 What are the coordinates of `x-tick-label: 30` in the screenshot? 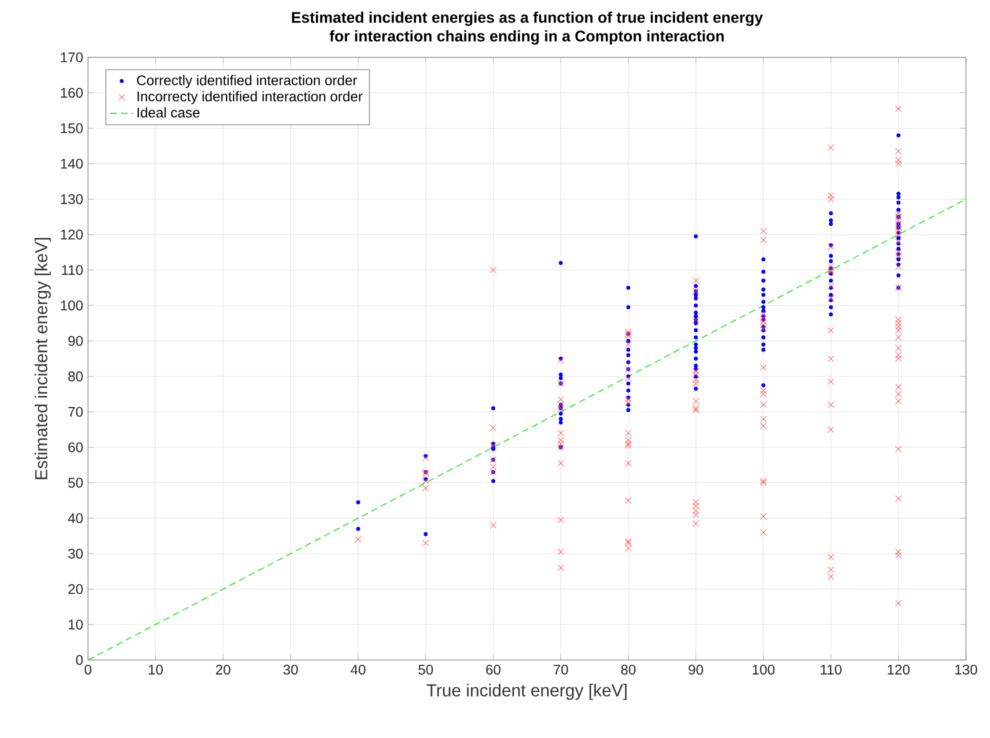 It's located at (290, 669).